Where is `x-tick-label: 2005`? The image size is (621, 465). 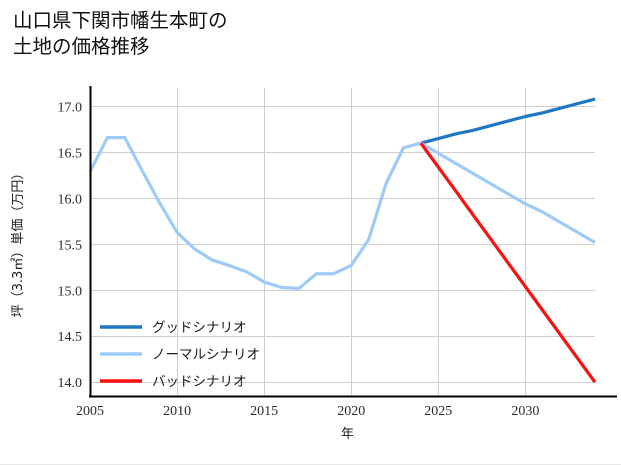 x-tick-label: 2005 is located at coordinates (90, 411).